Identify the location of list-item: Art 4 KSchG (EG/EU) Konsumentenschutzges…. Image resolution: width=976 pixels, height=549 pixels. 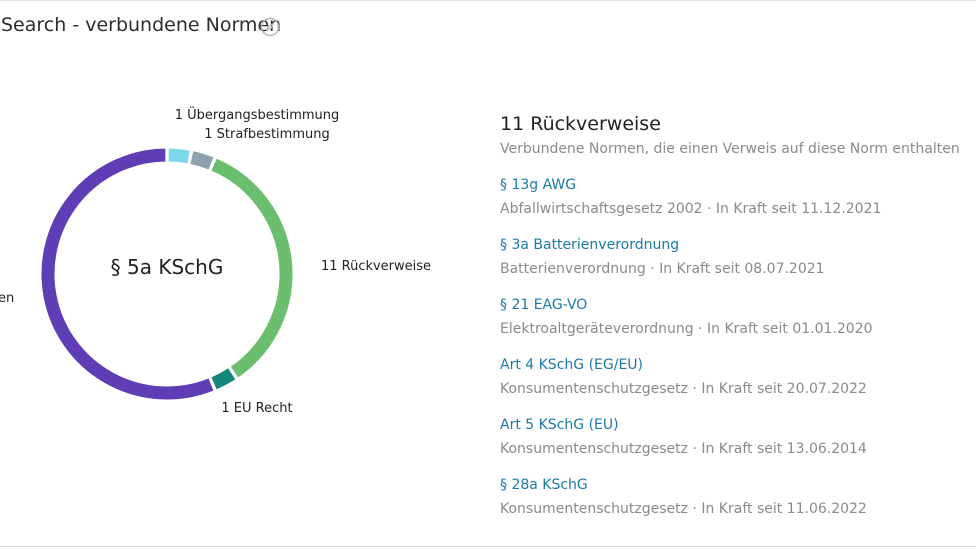
(738, 384).